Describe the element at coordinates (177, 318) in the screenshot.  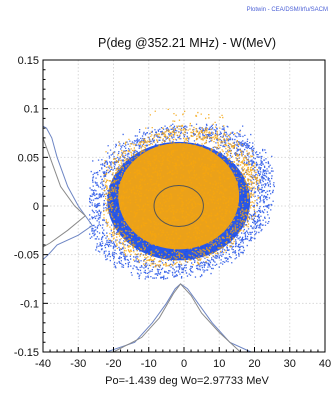
I see `phase-profile` at that location.